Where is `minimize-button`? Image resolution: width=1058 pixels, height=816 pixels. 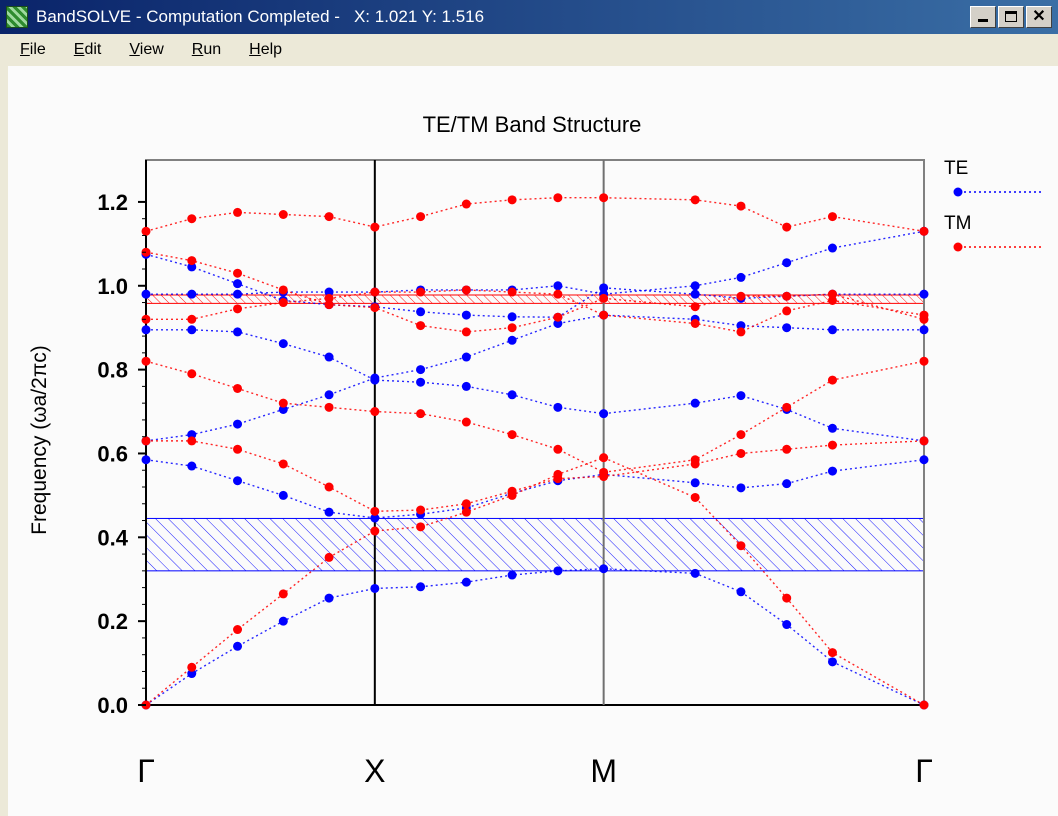 minimize-button is located at coordinates (983, 17).